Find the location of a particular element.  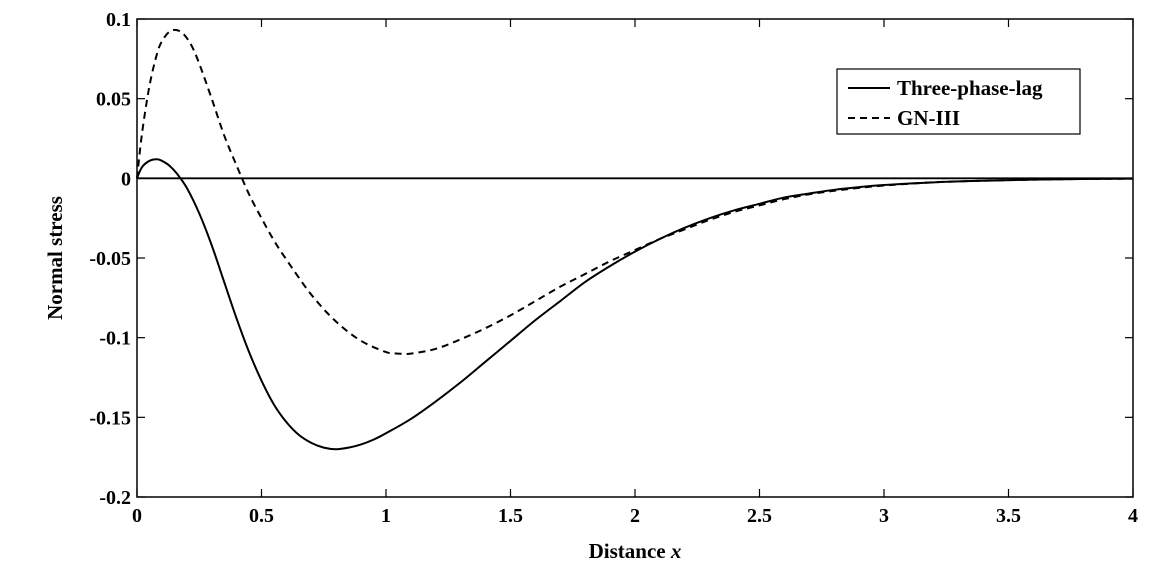

x-tick-label: 3.5 is located at coordinates (1008, 516).